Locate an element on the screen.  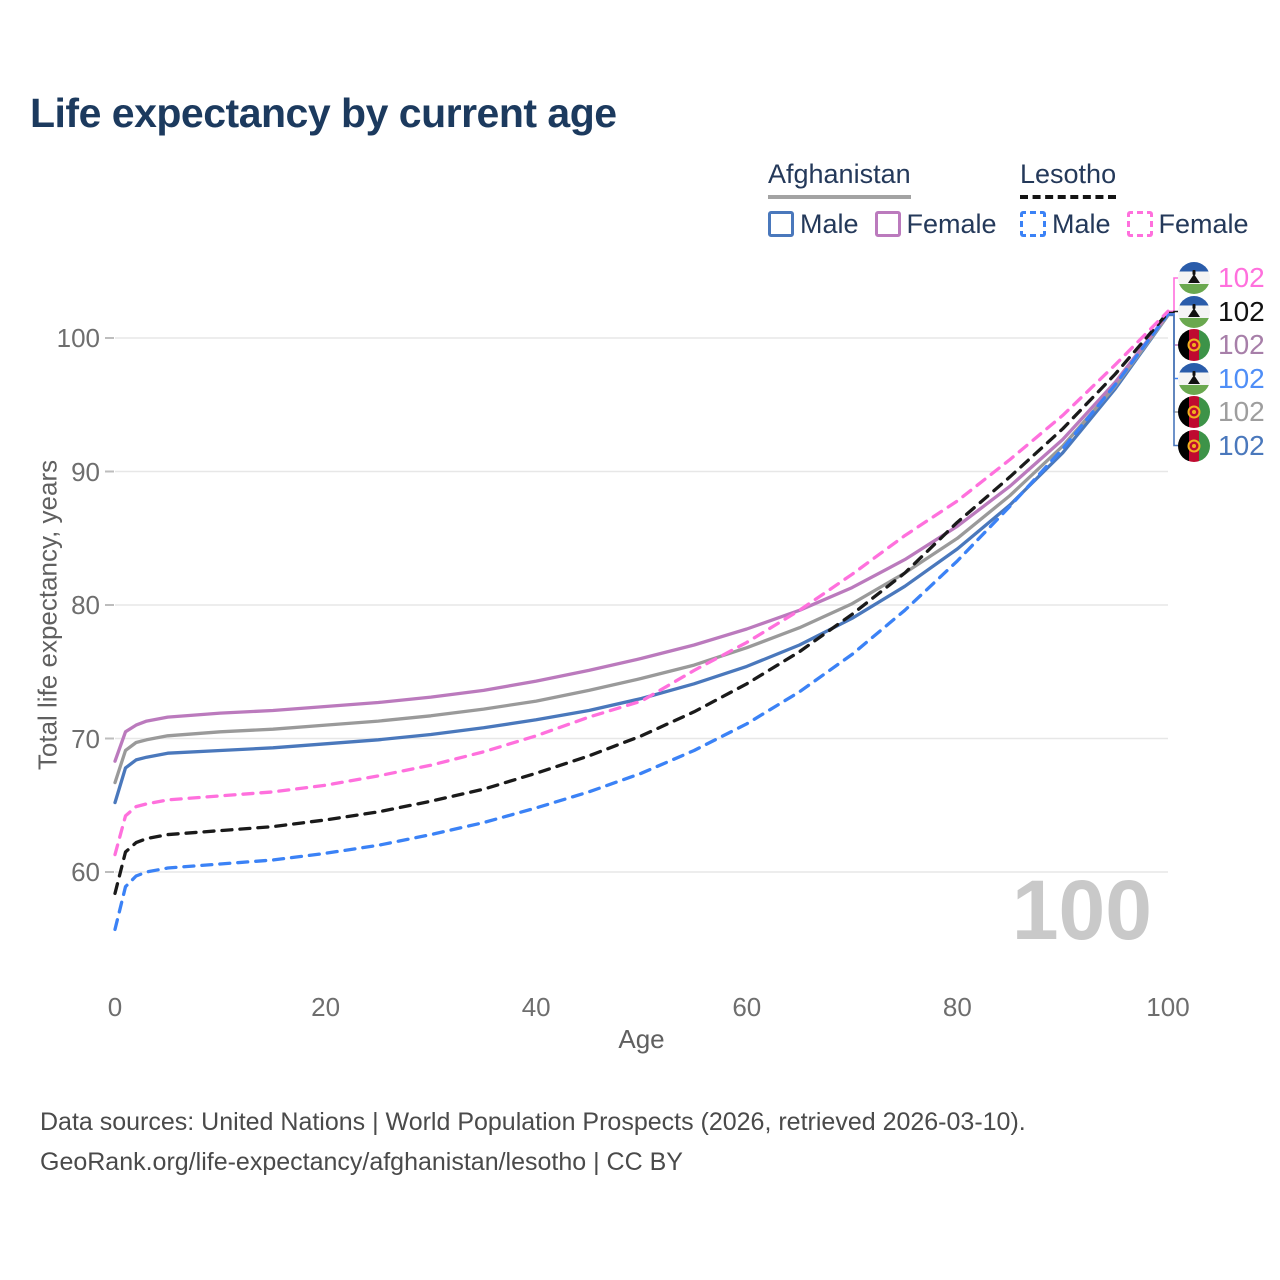
legend-items-lesotho: Male Female is located at coordinates (1134, 224).